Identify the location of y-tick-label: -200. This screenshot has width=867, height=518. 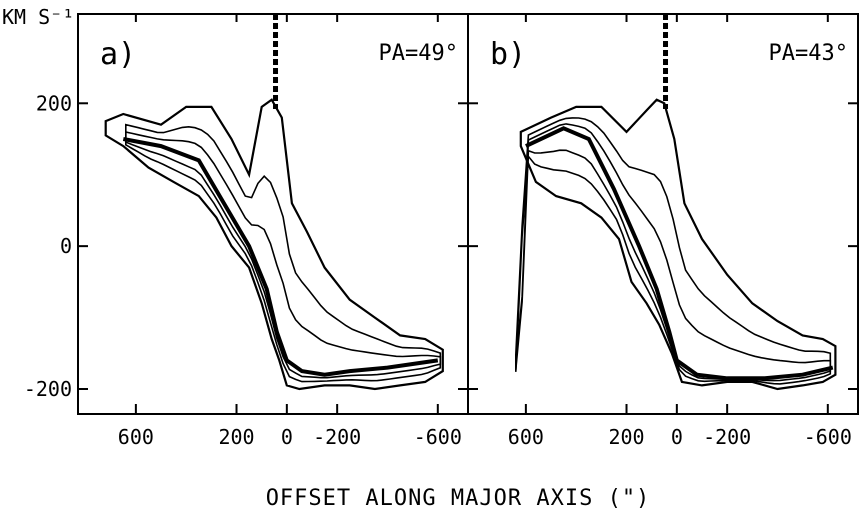
(48, 389).